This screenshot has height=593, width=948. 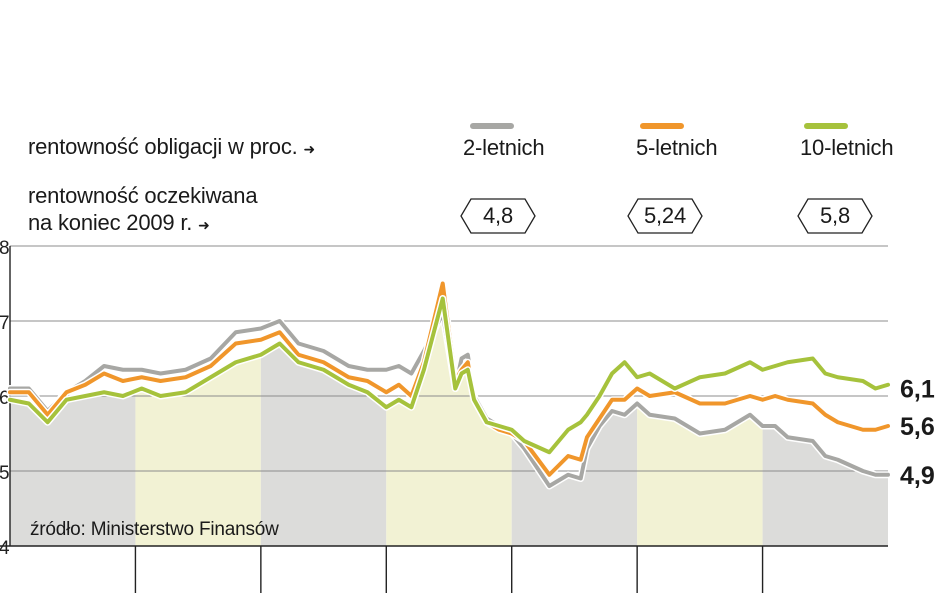 I want to click on expected-badge-5y: 5,24, so click(x=665, y=216).